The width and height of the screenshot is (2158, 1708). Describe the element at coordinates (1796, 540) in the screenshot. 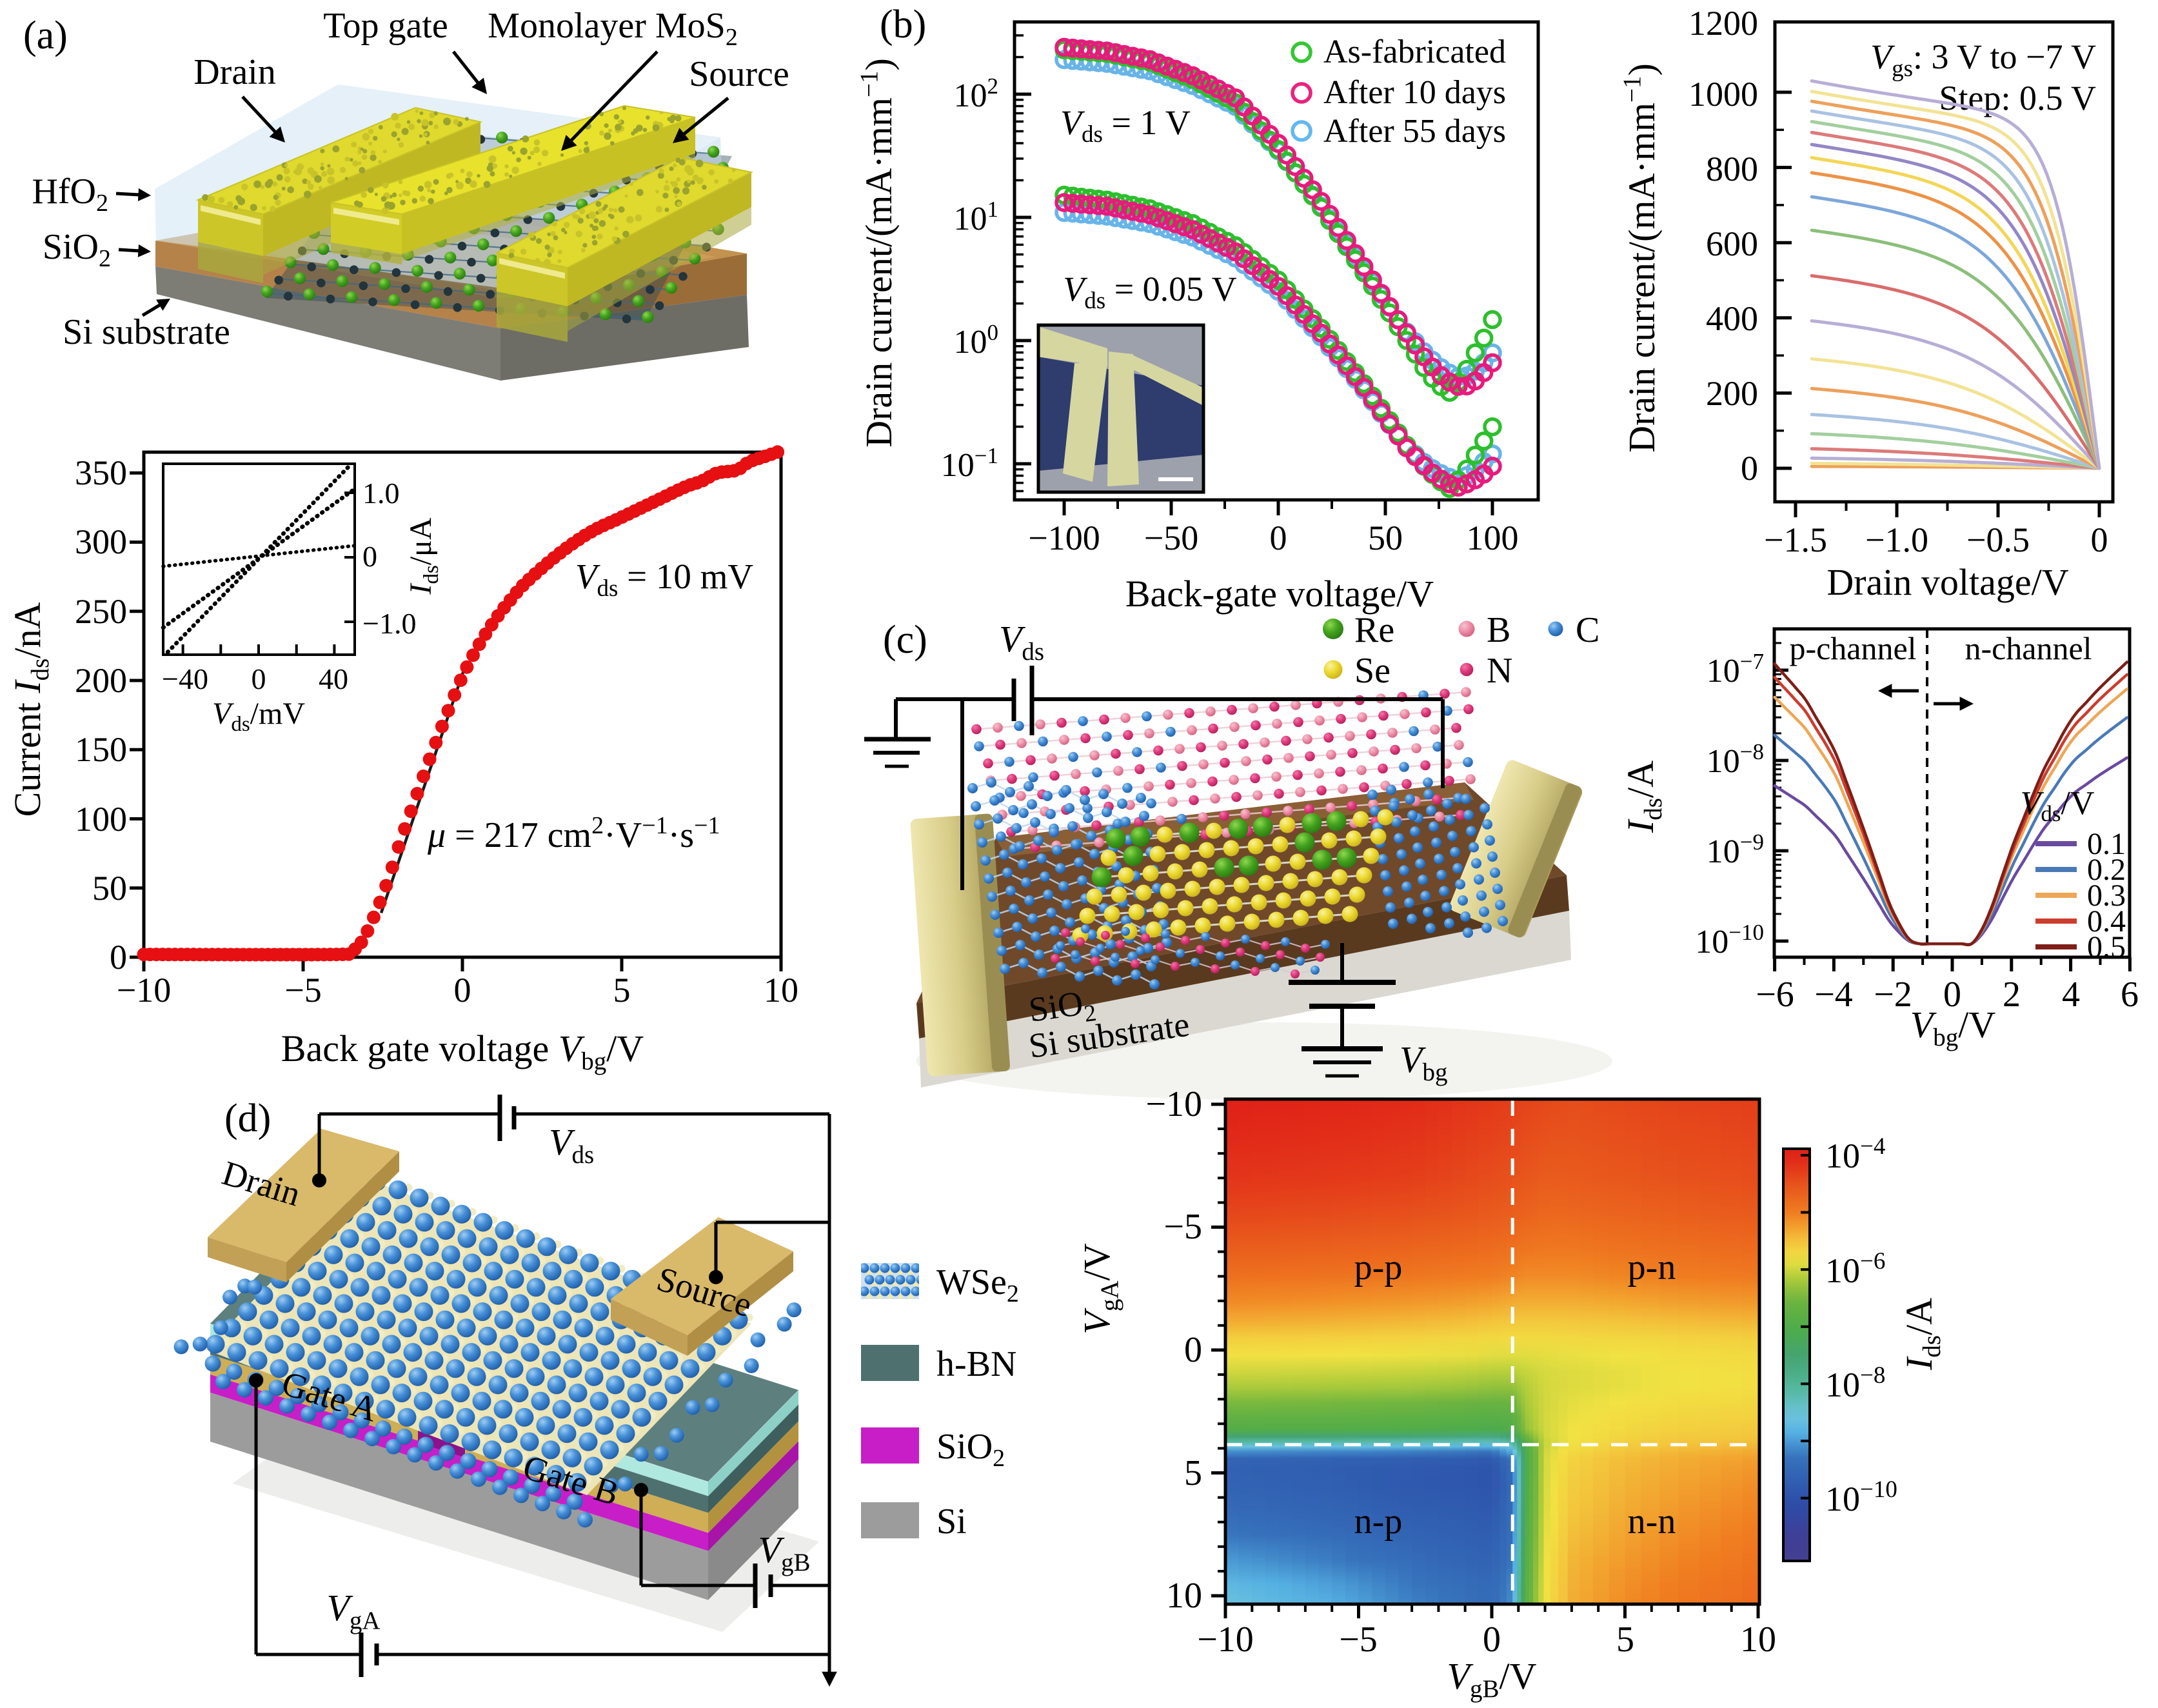

I see `svg-text: −1.5` at that location.